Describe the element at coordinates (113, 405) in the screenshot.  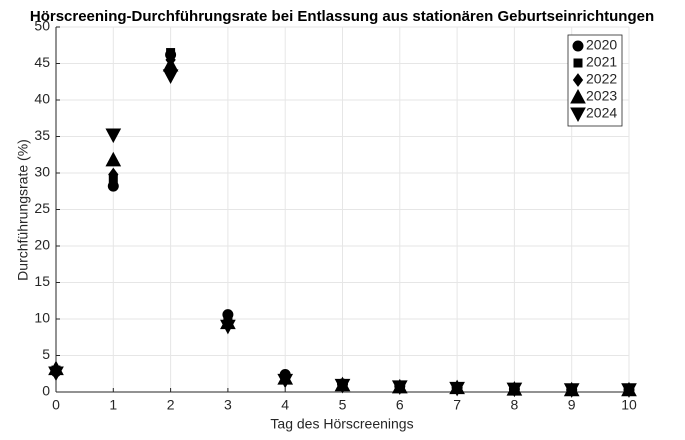
I see `x-tick-label: 1` at that location.